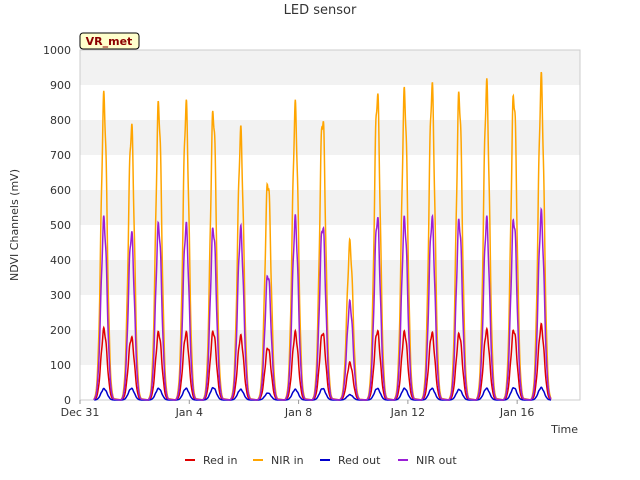 The image size is (640, 480). I want to click on vr-met-box, so click(109, 41).